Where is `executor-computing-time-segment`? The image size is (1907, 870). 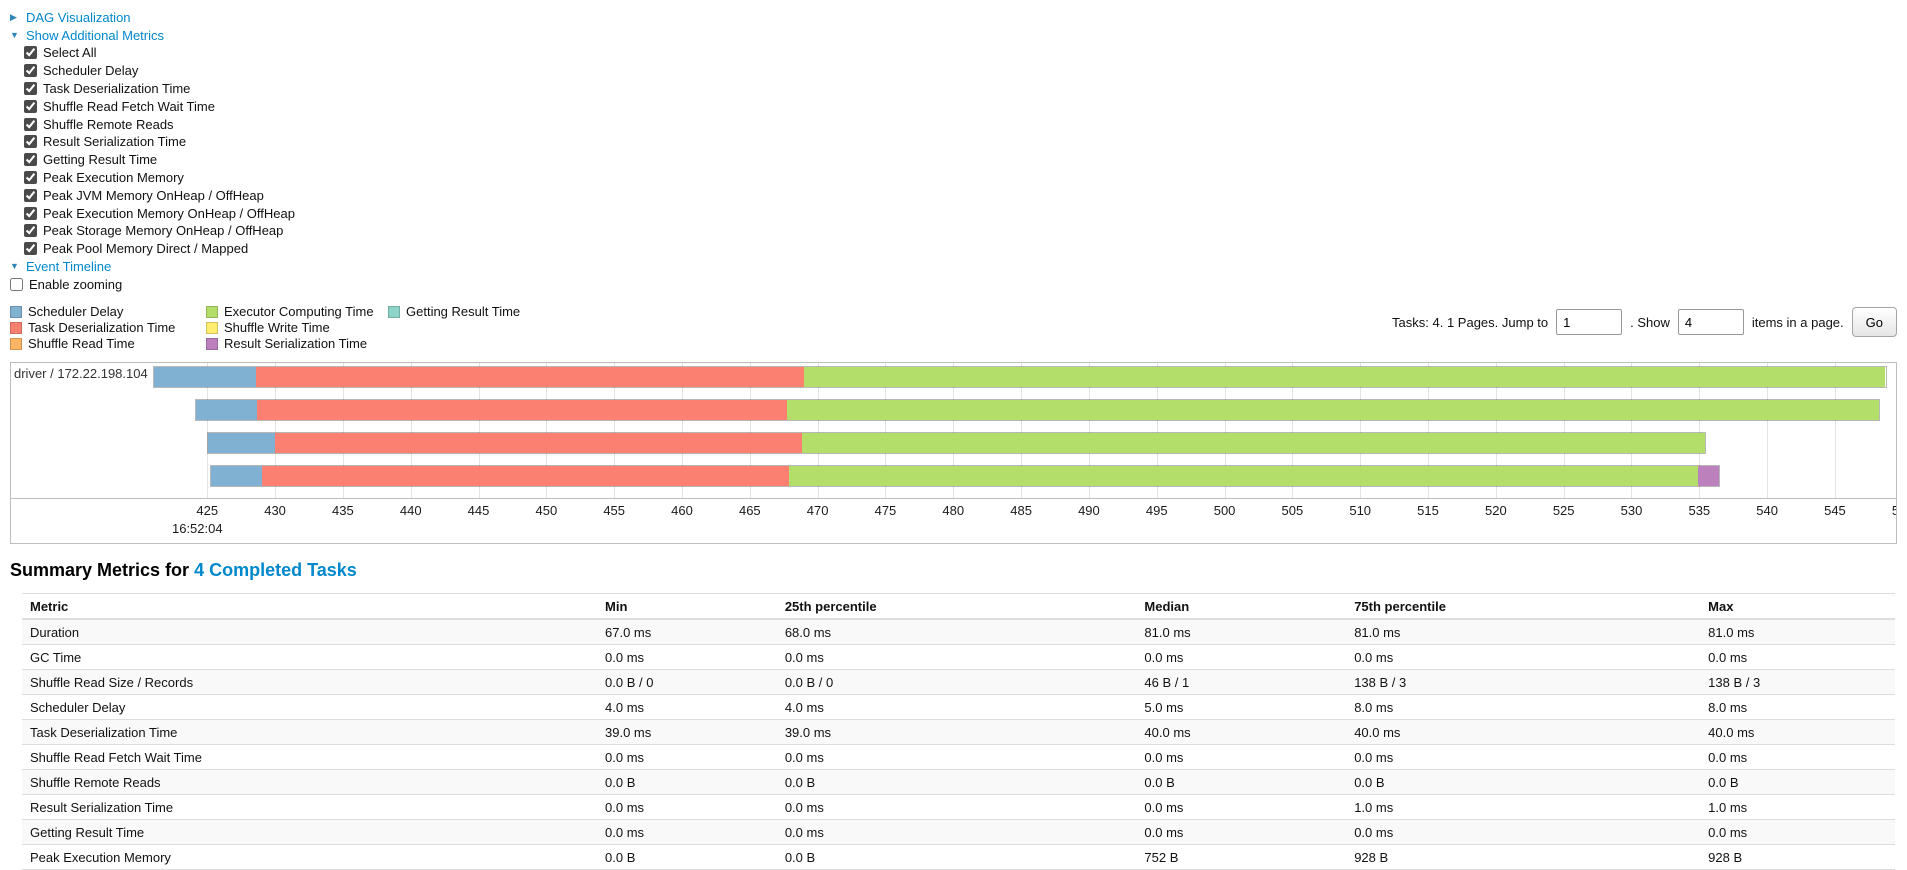
executor-computing-time-segment is located at coordinates (1332, 410).